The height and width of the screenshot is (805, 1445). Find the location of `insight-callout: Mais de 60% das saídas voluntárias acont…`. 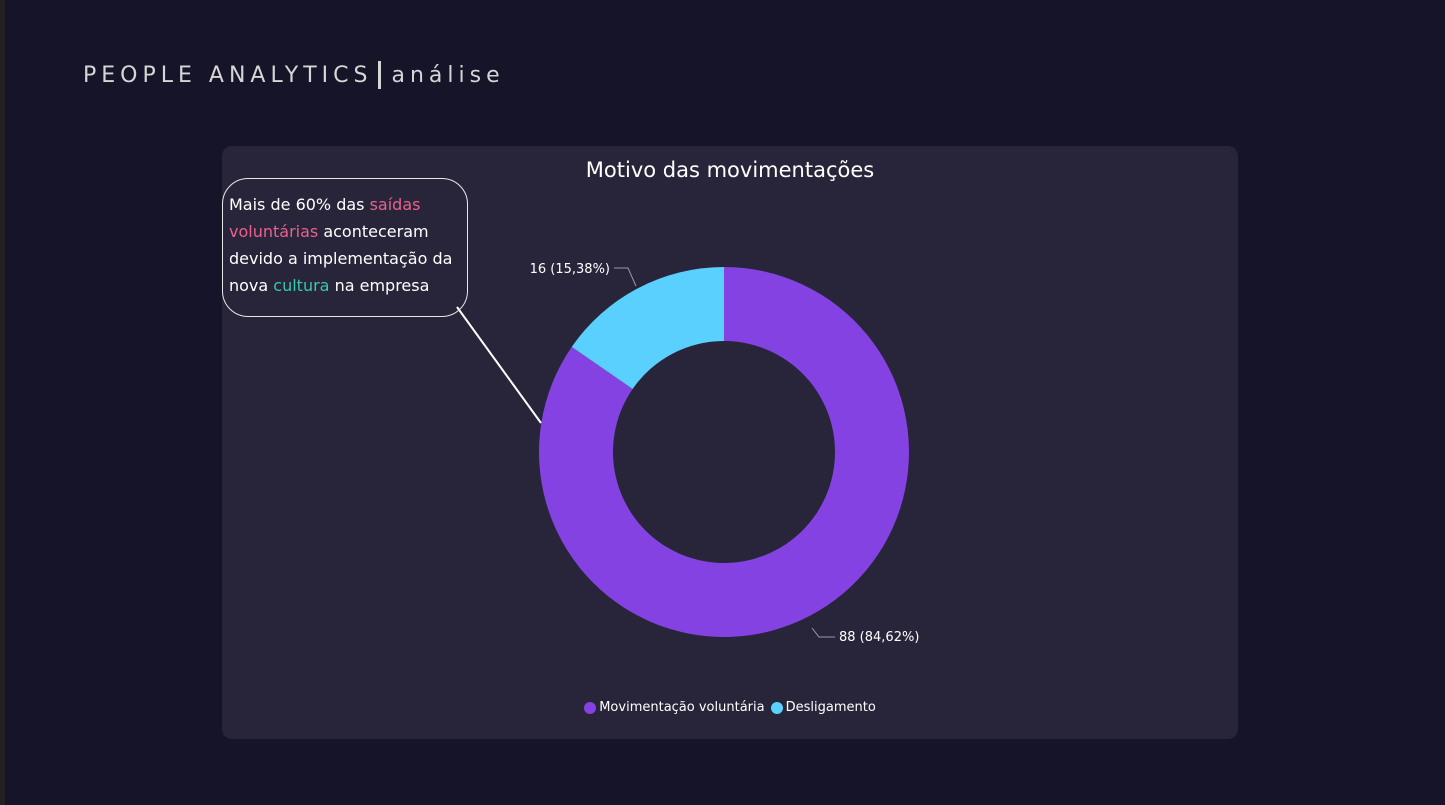

insight-callout: Mais de 60% das saídas voluntárias acont… is located at coordinates (345, 247).